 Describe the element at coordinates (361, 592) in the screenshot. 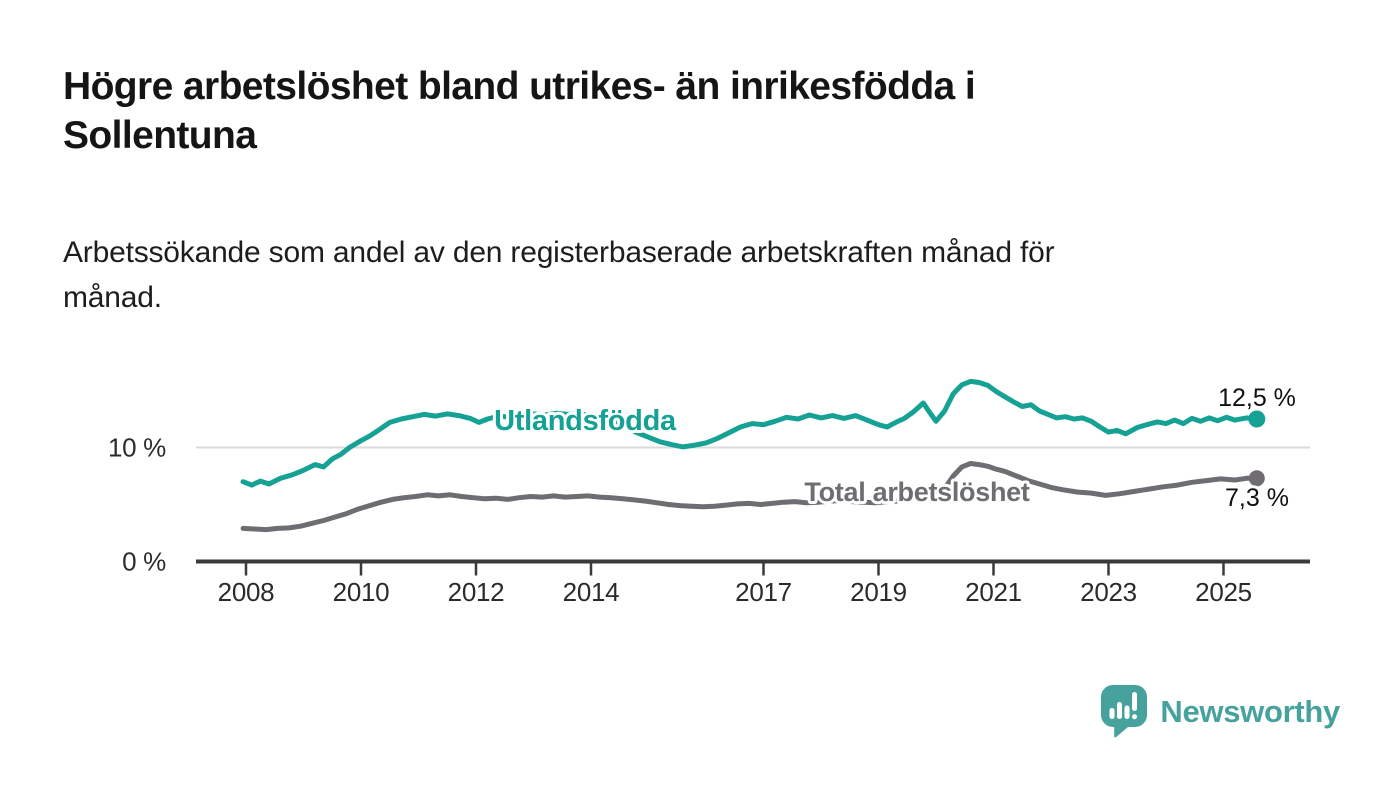

I see `x-tick-label-2010: 2010` at that location.